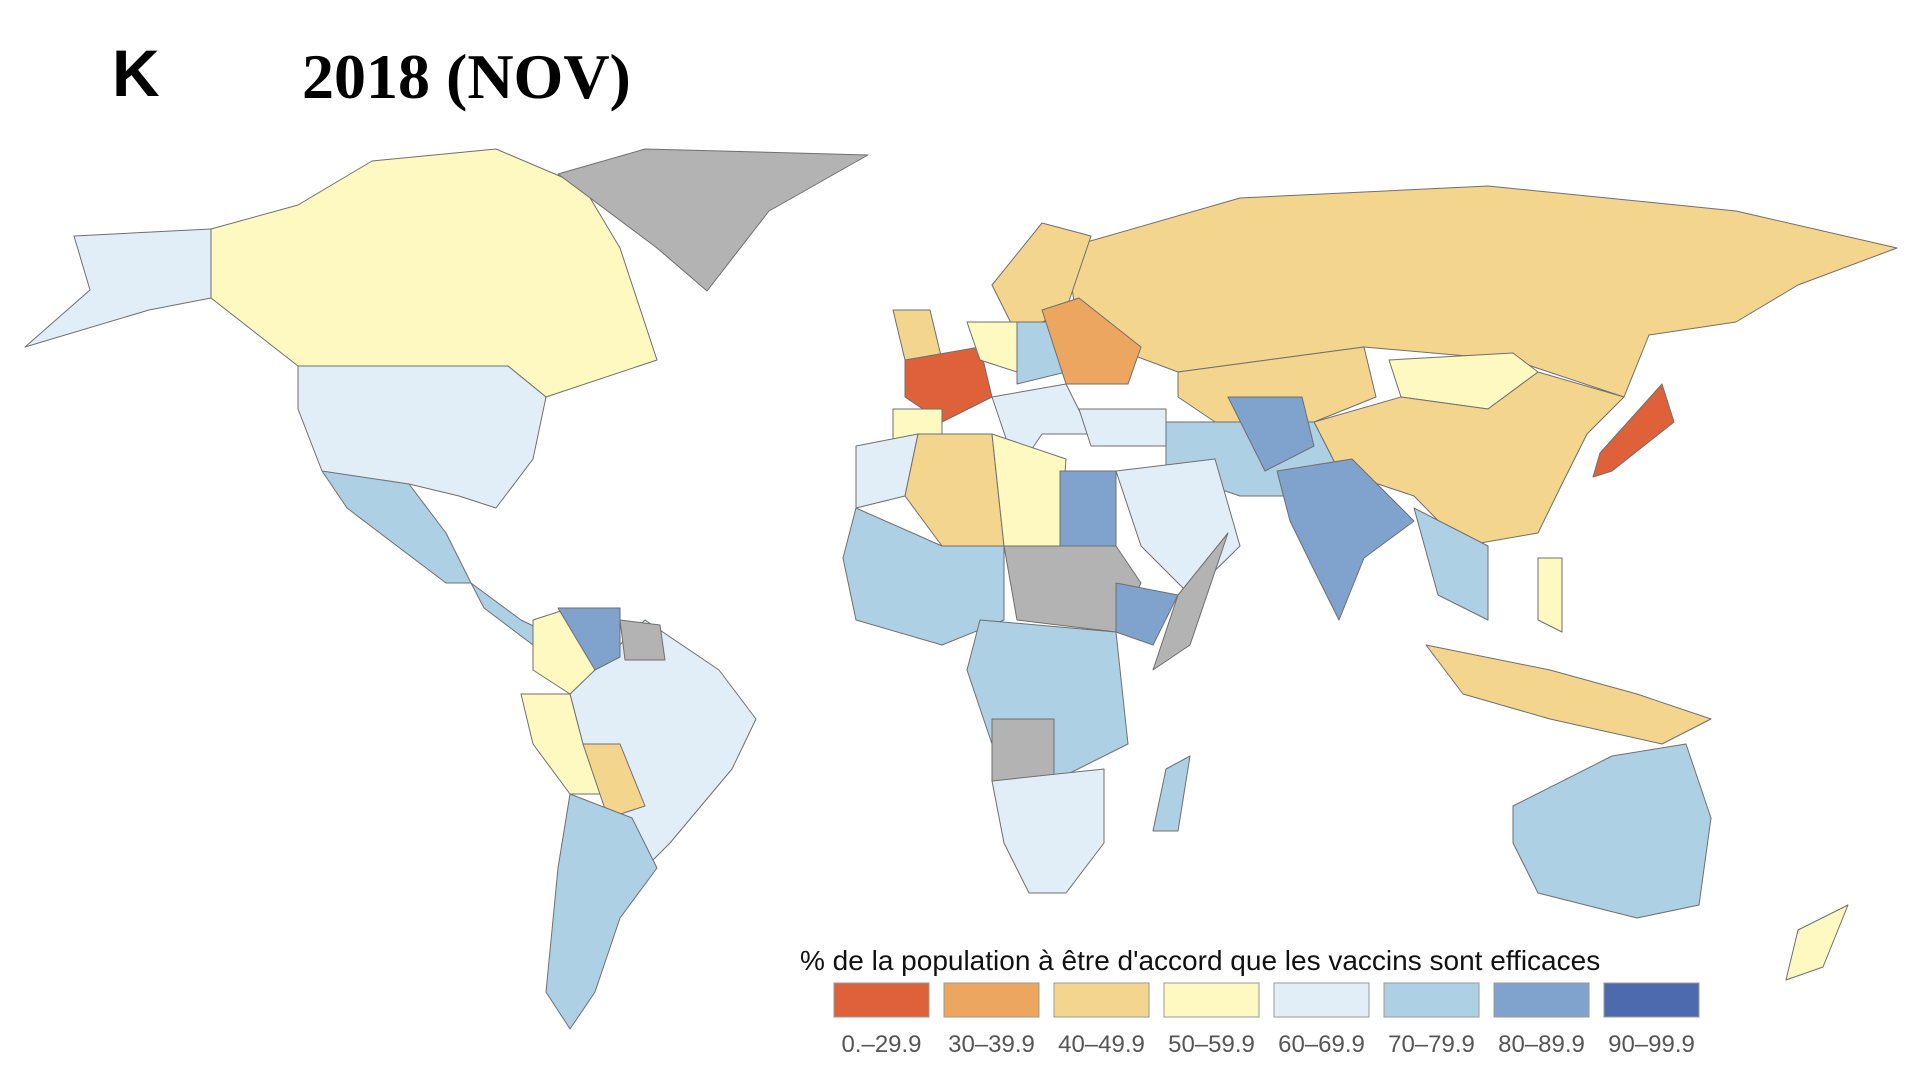  What do you see at coordinates (136, 73) in the screenshot?
I see `panel-label: K` at bounding box center [136, 73].